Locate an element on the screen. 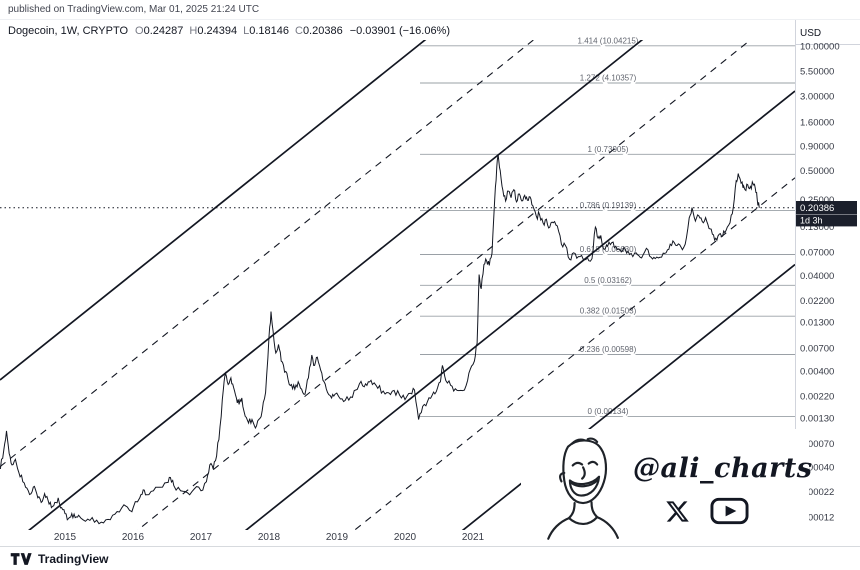  price-tick-label: 0.00012 is located at coordinates (817, 517).